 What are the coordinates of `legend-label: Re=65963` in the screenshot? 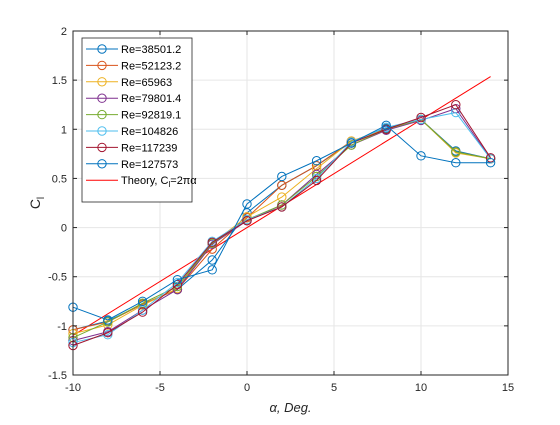 It's located at (146, 83).